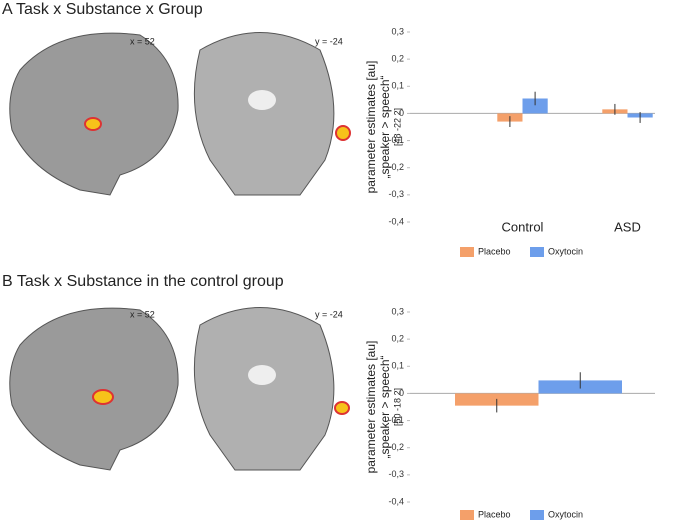 Image resolution: width=685 pixels, height=523 pixels. Describe the element at coordinates (627, 226) in the screenshot. I see `x-tick-label: ASD` at that location.